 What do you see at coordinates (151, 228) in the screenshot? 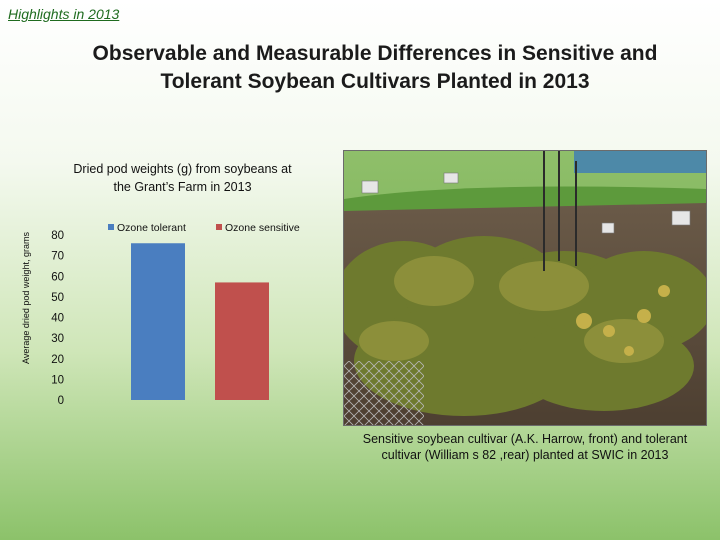
I see `legend-label: Ozone tolerant` at bounding box center [151, 228].